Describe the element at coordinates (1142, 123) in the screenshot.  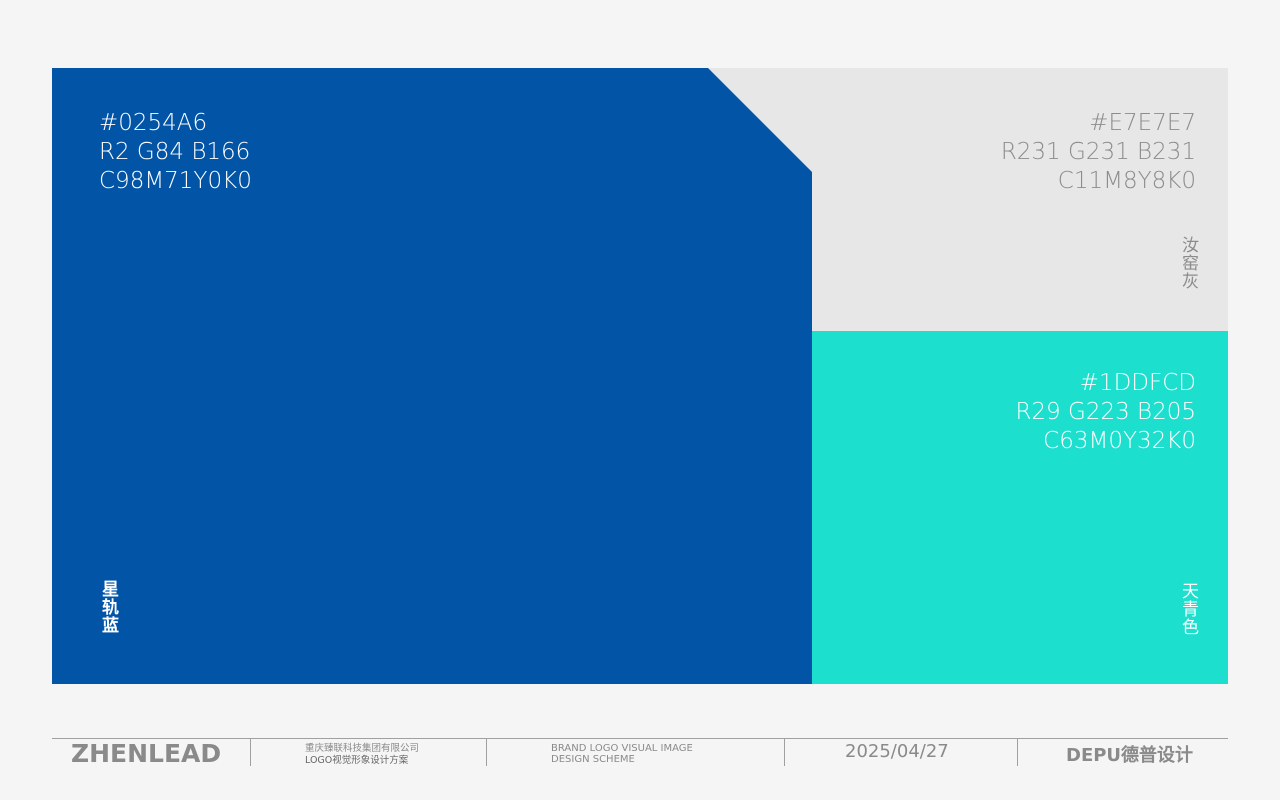
I see `hex: #E7E7E7` at that location.